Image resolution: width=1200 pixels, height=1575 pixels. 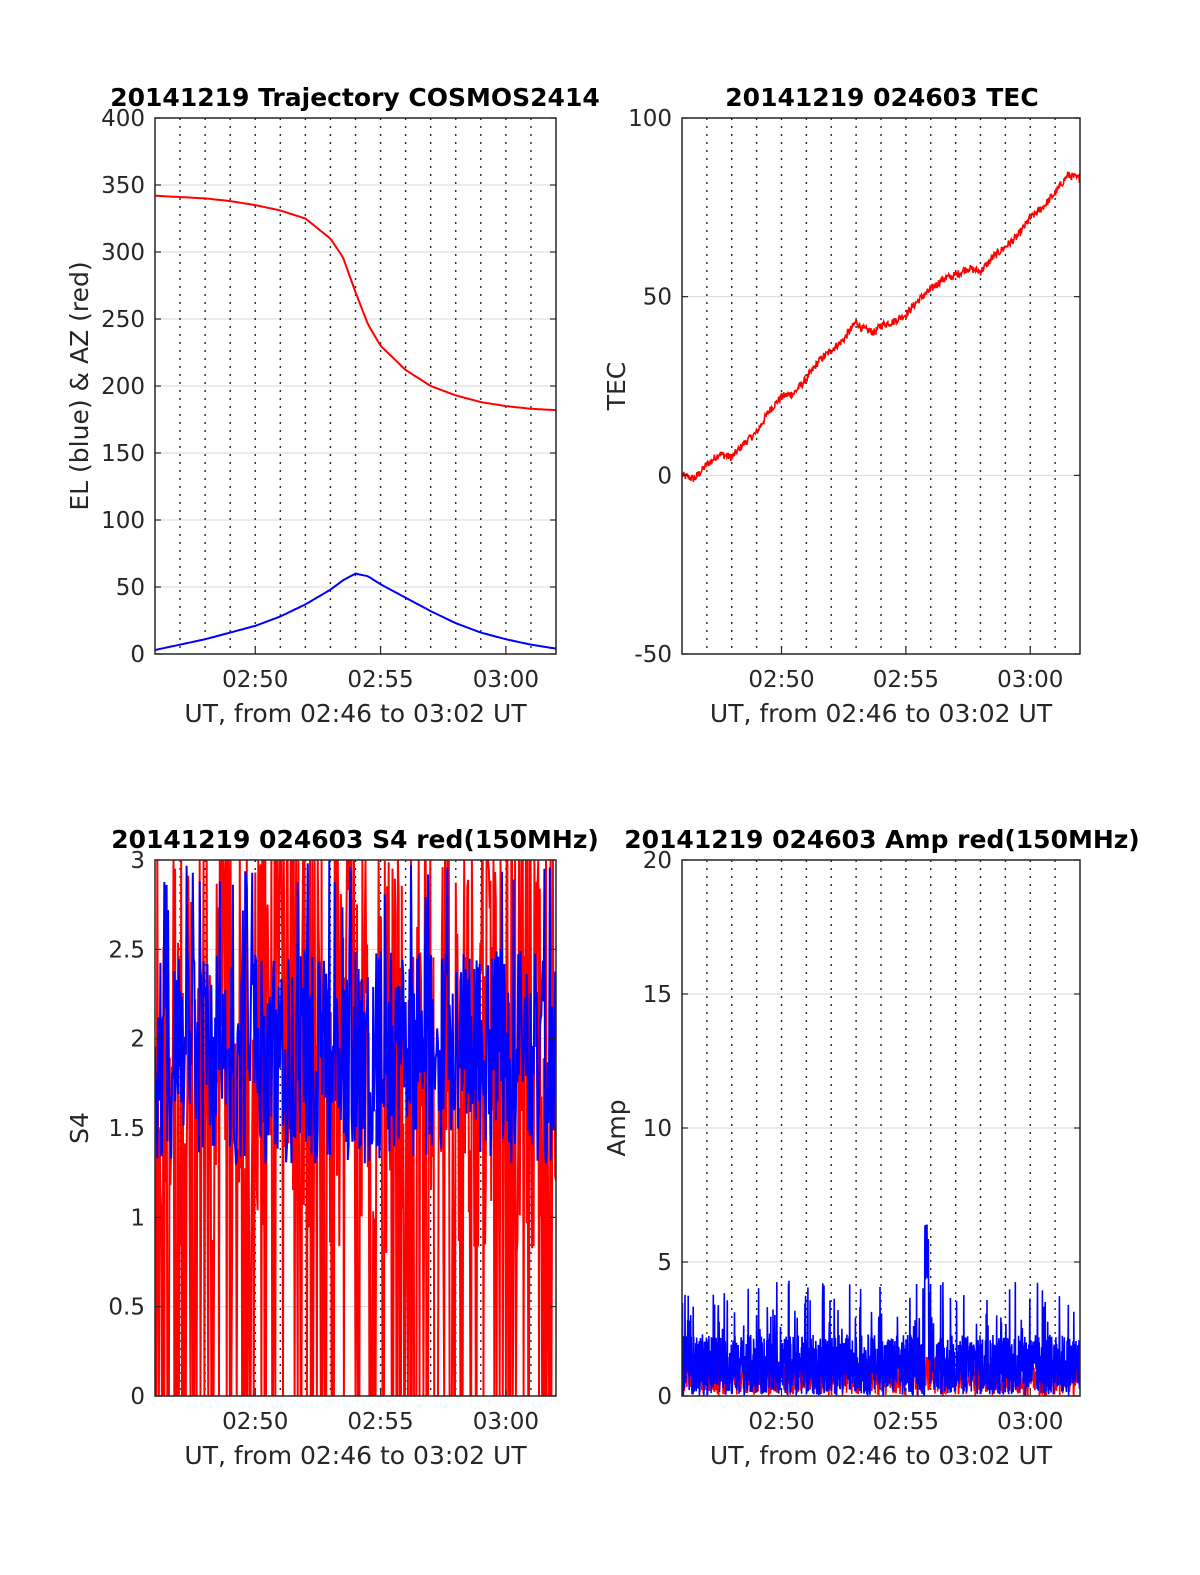 I want to click on y-axis-label: S4, so click(x=79, y=1128).